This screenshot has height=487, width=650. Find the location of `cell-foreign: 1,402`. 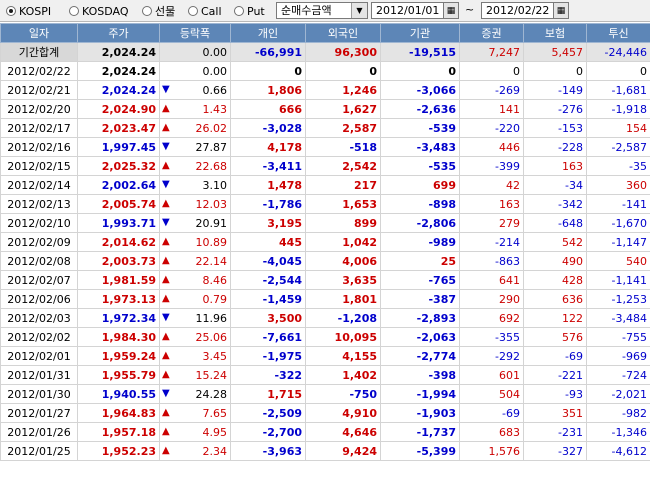

cell-foreign: 1,402 is located at coordinates (343, 375).